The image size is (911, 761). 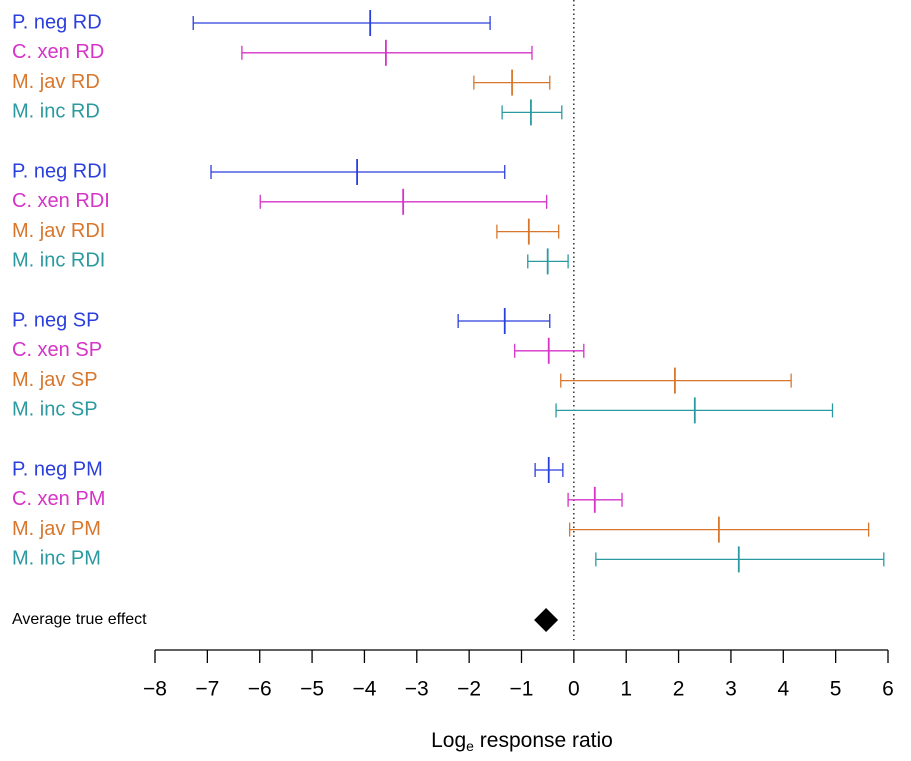 I want to click on x-tick-label: 1, so click(x=626, y=689).